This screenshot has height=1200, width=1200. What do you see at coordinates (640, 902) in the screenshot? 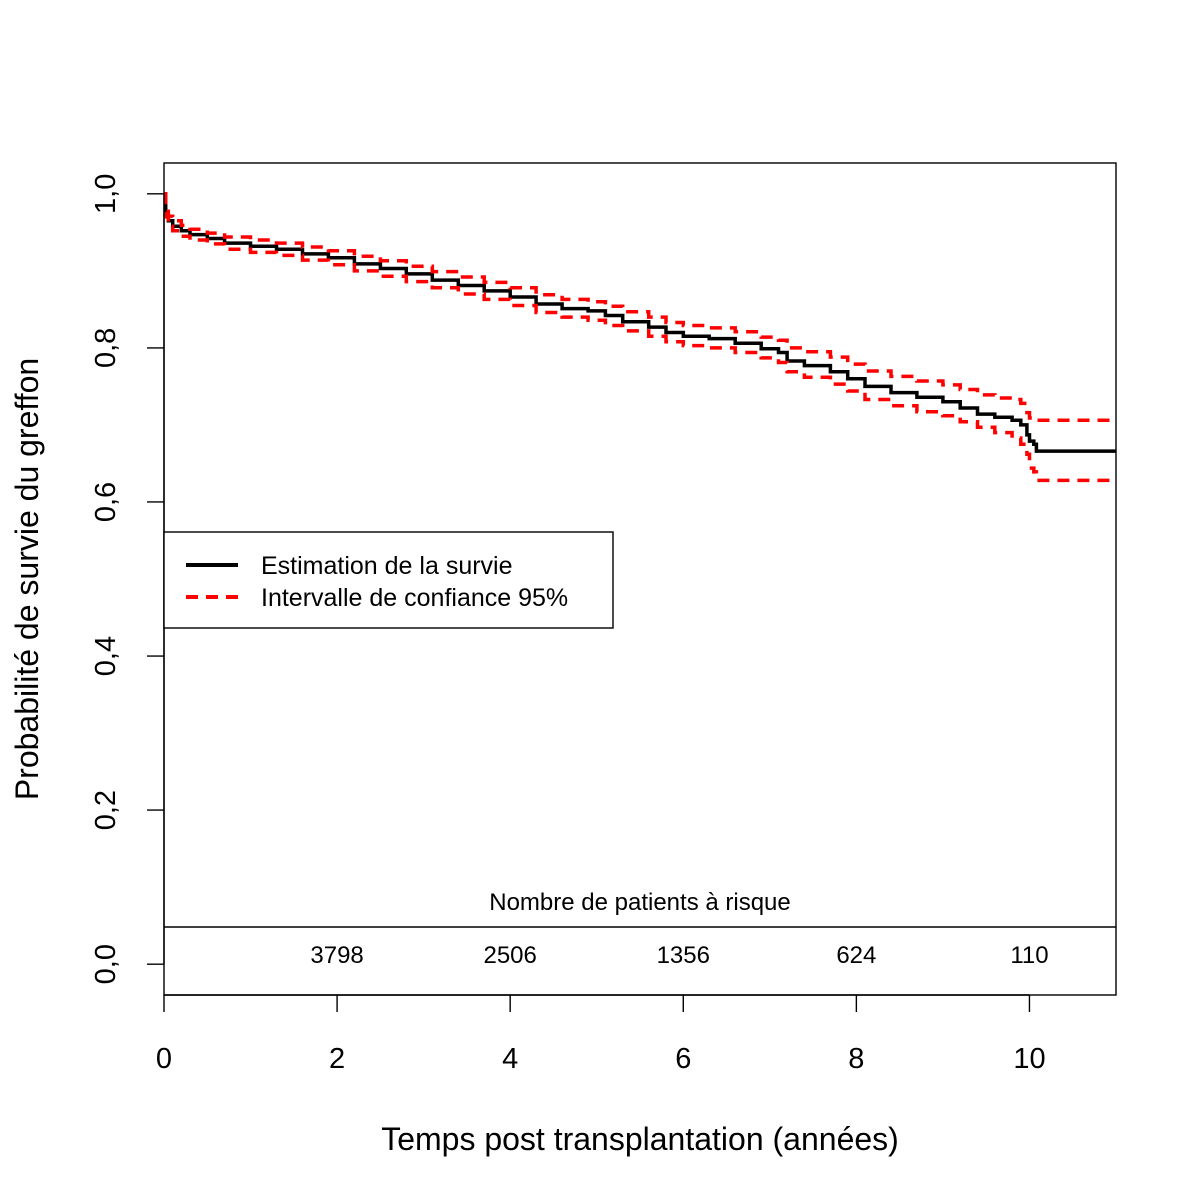
I see `risk-table-title: Nombre de patients à risque` at bounding box center [640, 902].